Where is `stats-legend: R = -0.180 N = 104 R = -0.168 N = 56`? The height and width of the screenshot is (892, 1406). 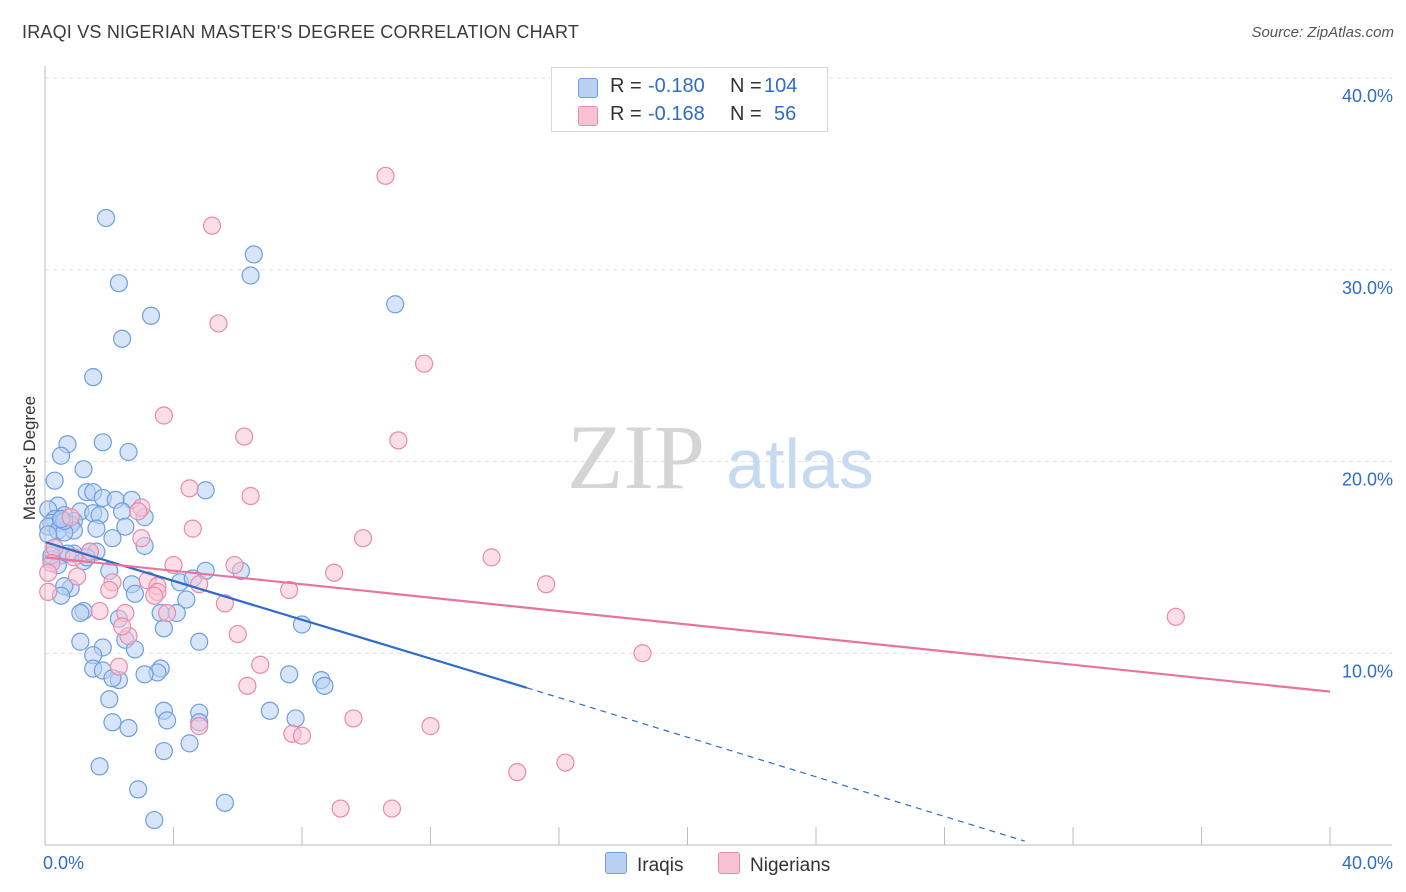 stats-legend: R = -0.180 N = 104 R = -0.168 N = 56 is located at coordinates (689, 99).